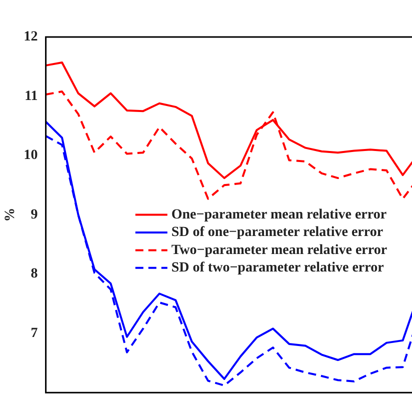 This screenshot has height=400, width=412. What do you see at coordinates (34, 274) in the screenshot?
I see `y-tick-label: 8` at bounding box center [34, 274].